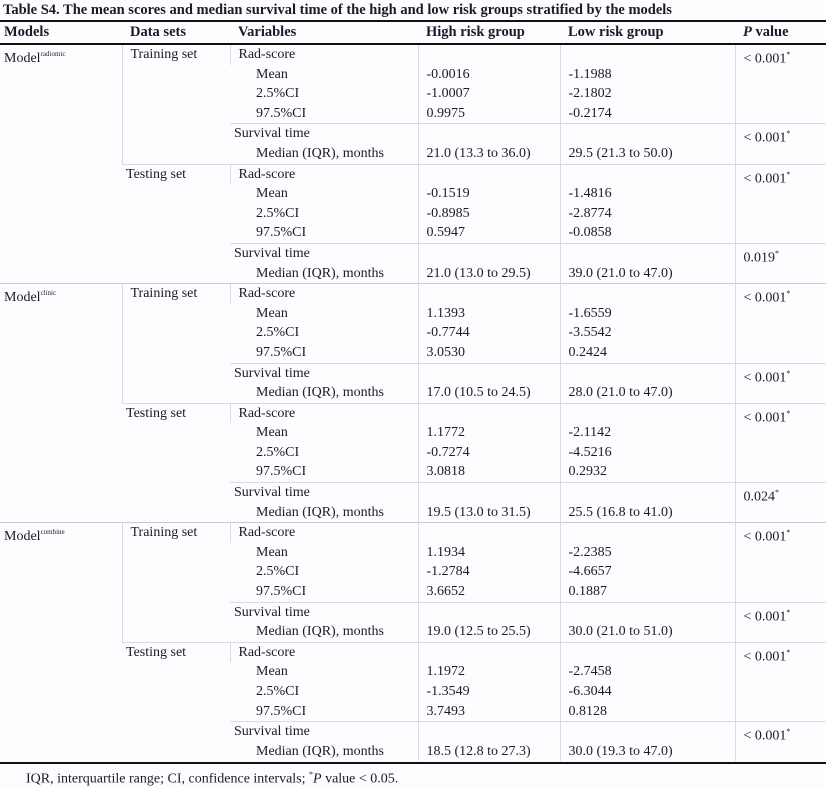  Describe the element at coordinates (413, 672) in the screenshot. I see `table-row: Mean 1.1972 -2.7458` at that location.